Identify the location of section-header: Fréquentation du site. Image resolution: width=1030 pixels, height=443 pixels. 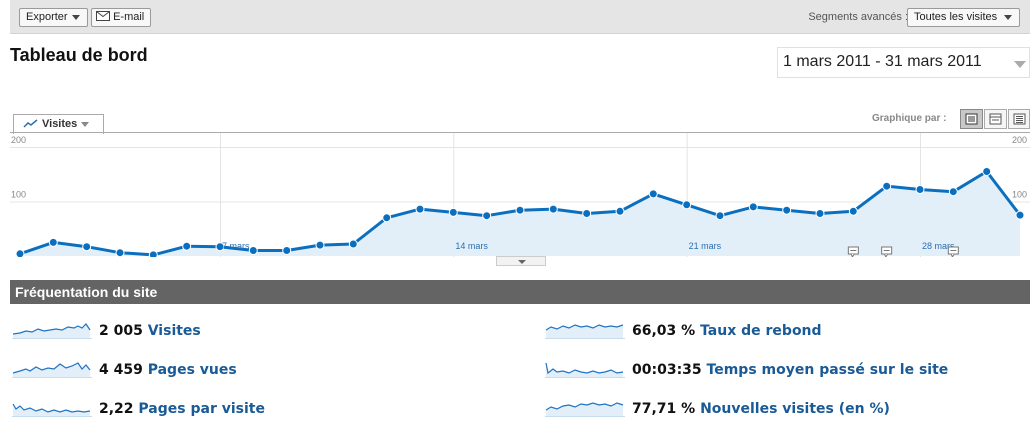
(520, 292).